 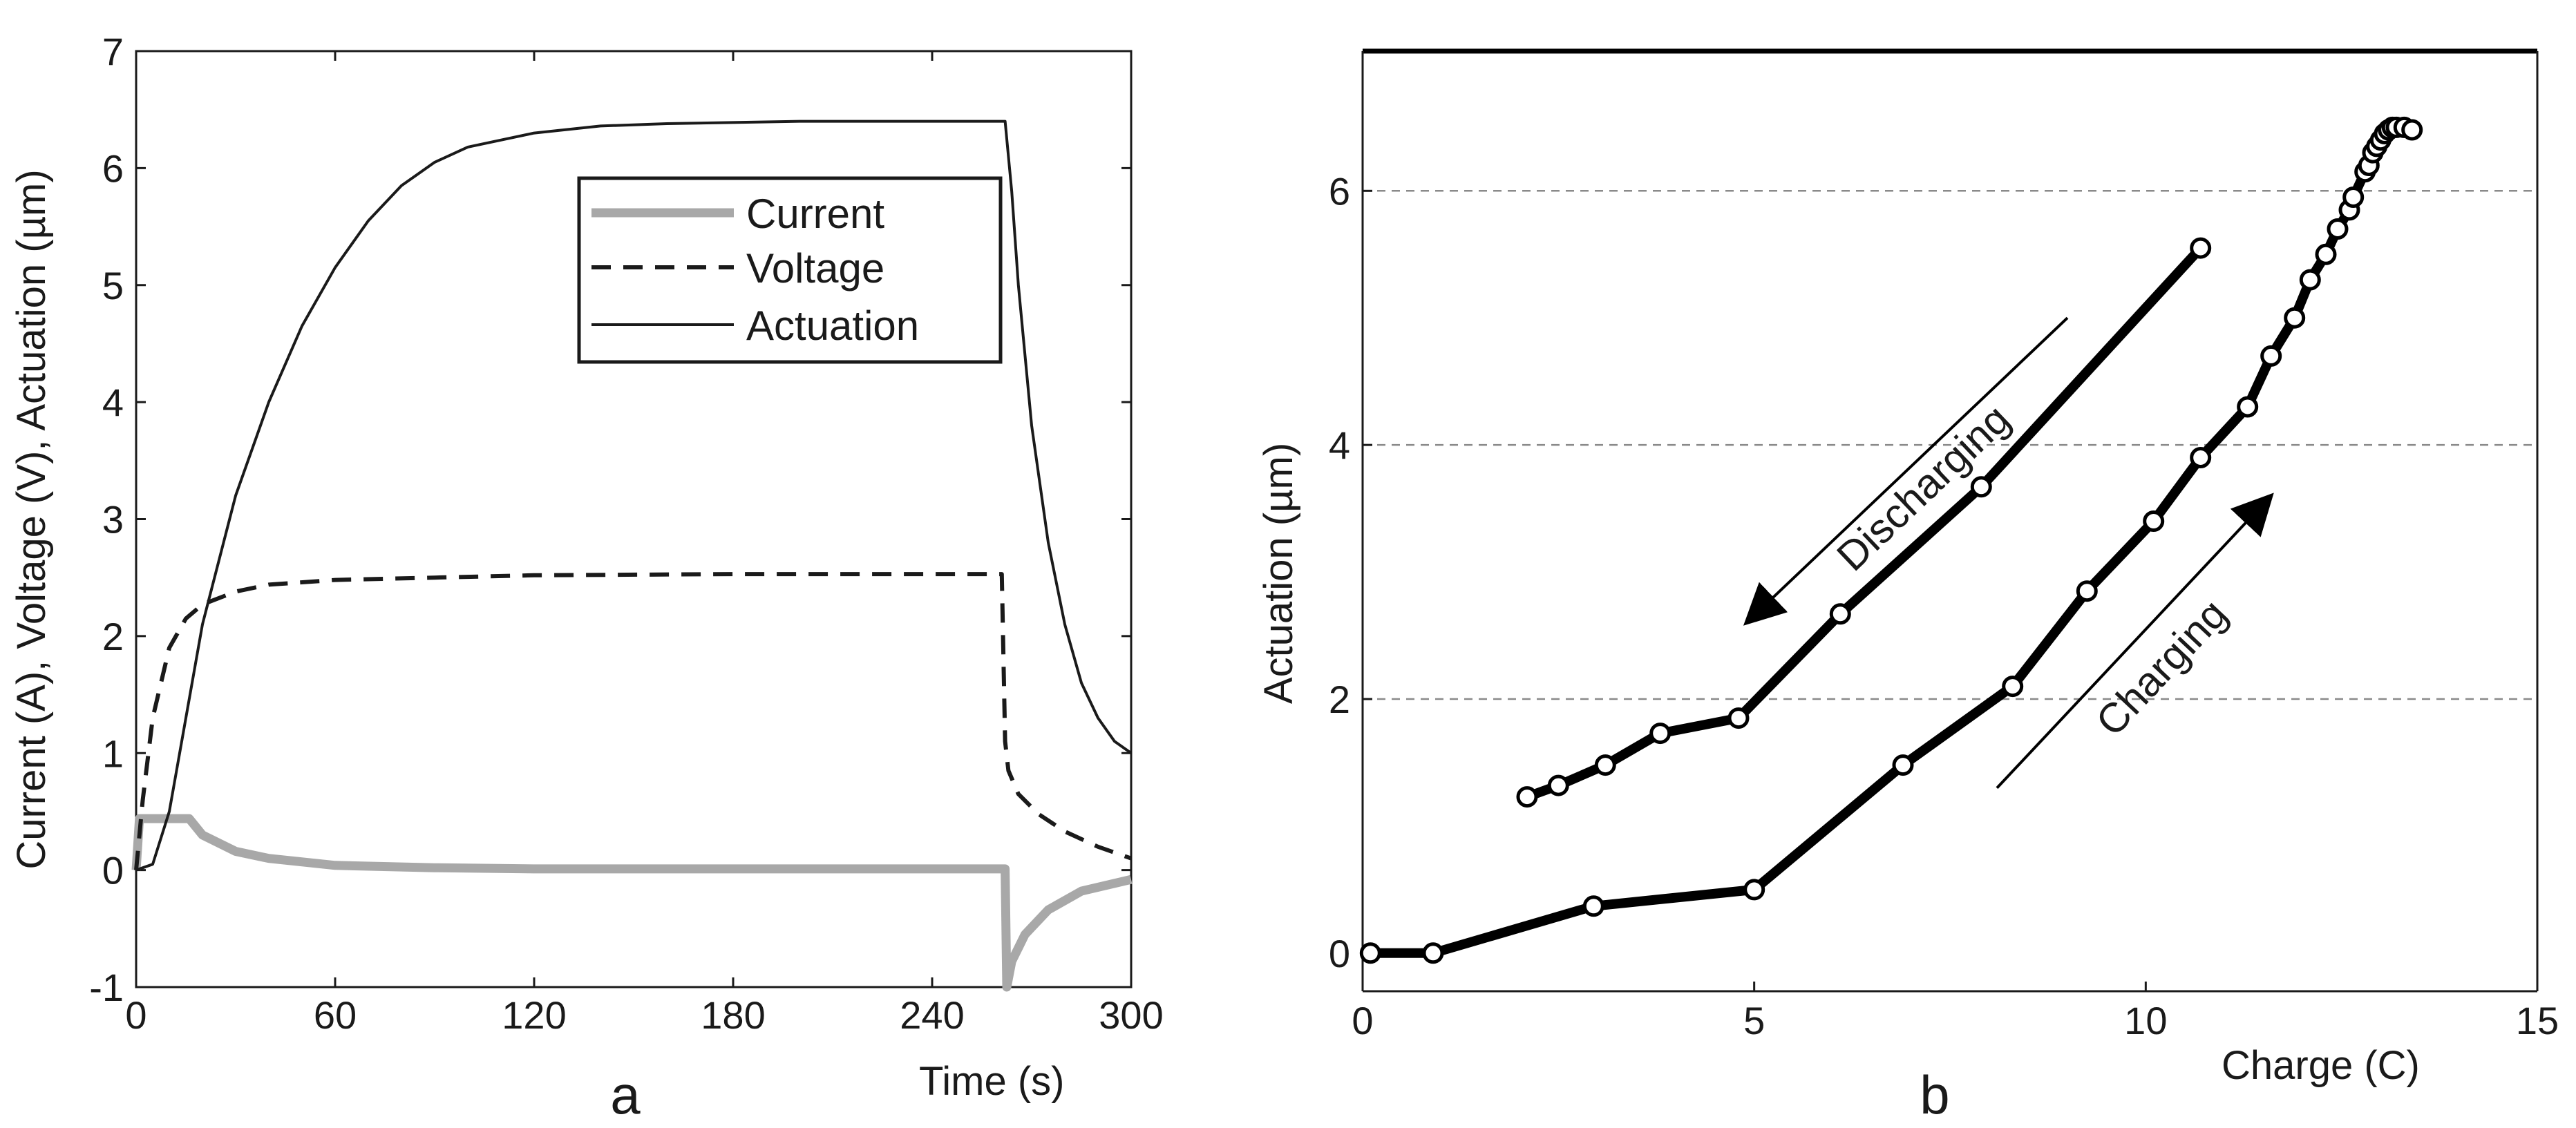 What do you see at coordinates (1339, 953) in the screenshot?
I see `panel-b-y-tick-label: 0` at bounding box center [1339, 953].